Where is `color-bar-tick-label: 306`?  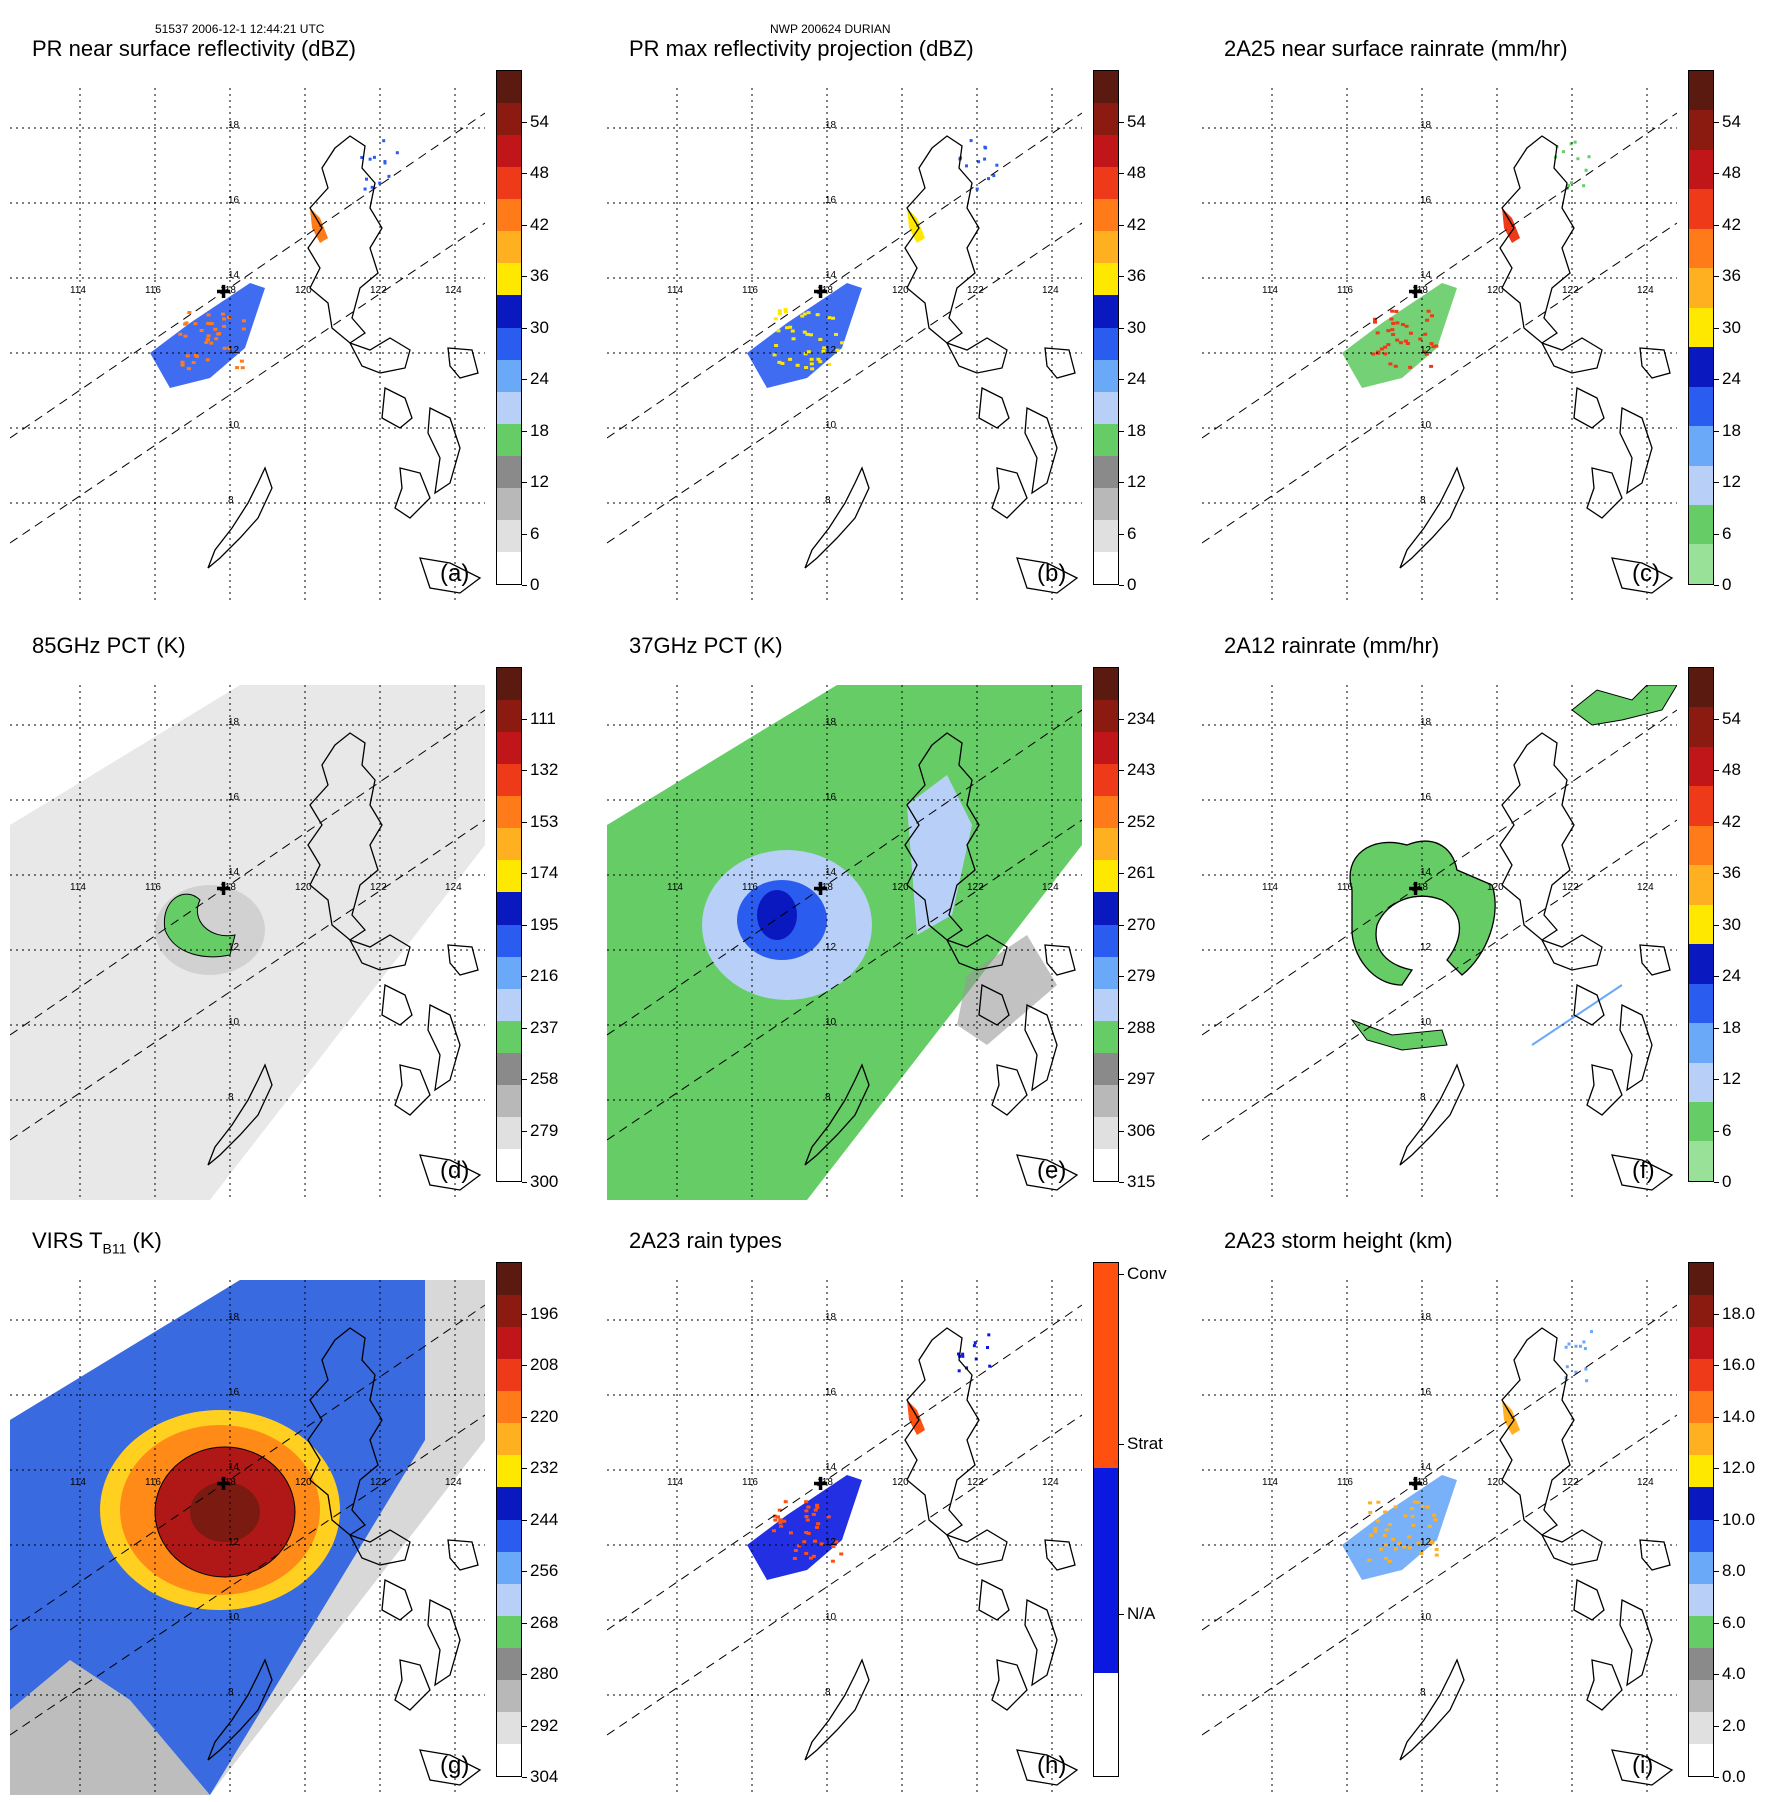
color-bar-tick-label: 306 is located at coordinates (1141, 1130).